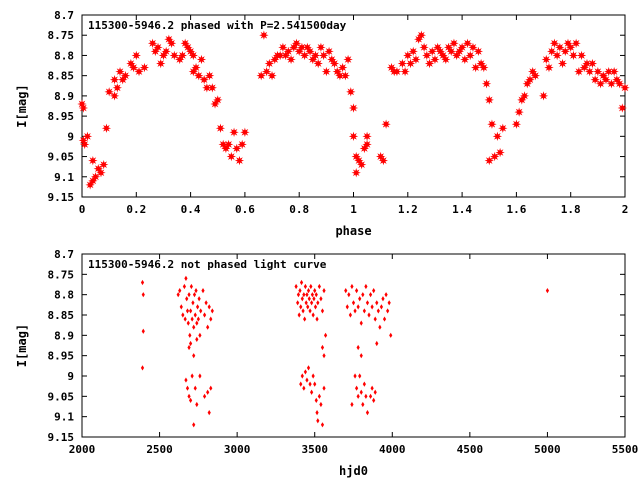  Describe the element at coordinates (64, 417) in the screenshot. I see `y-tick-label: 9.1` at that location.